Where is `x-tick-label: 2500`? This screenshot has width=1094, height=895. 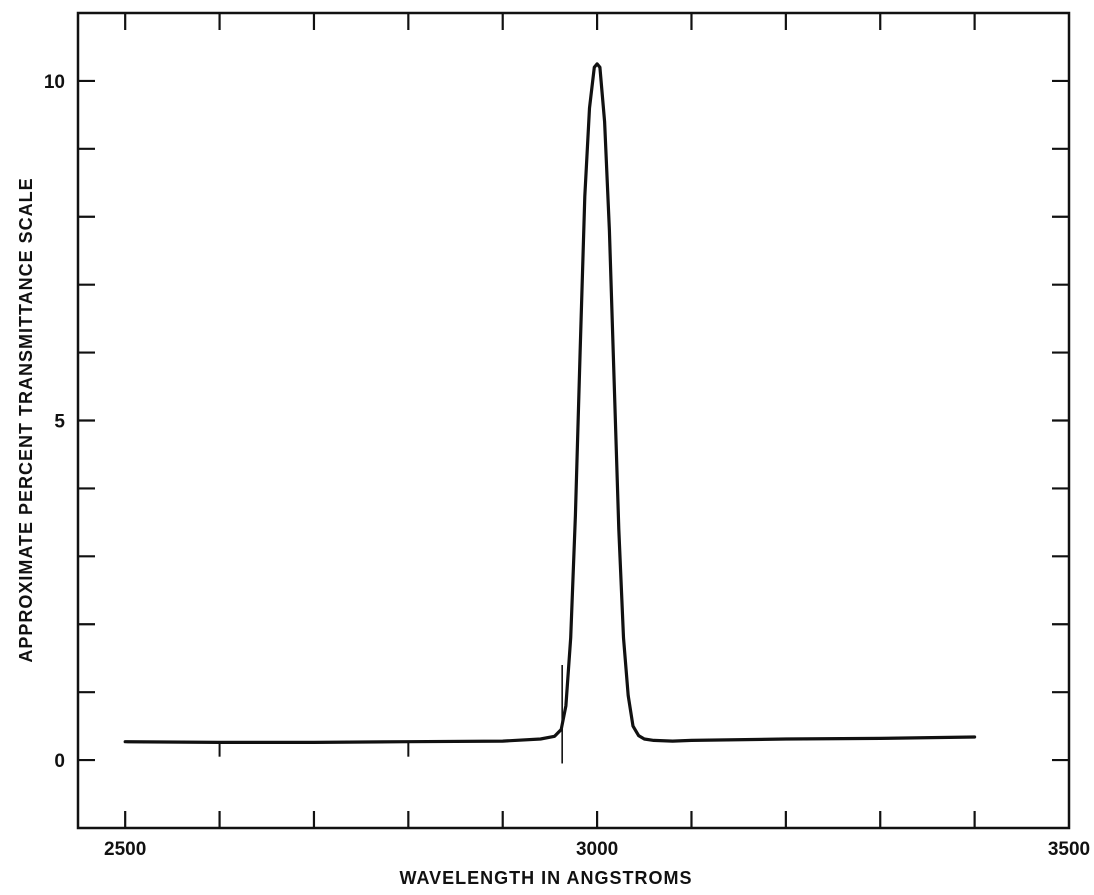 x-tick-label: 2500 is located at coordinates (125, 849).